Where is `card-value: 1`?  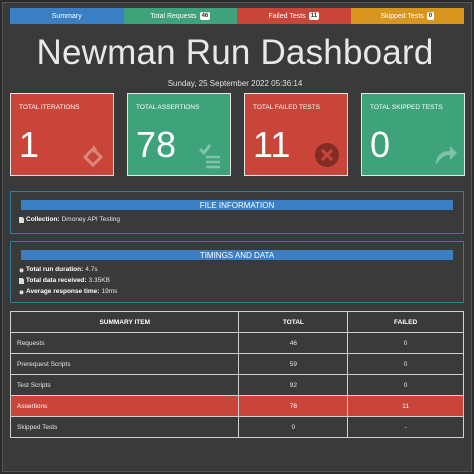 card-value: 1 is located at coordinates (29, 144).